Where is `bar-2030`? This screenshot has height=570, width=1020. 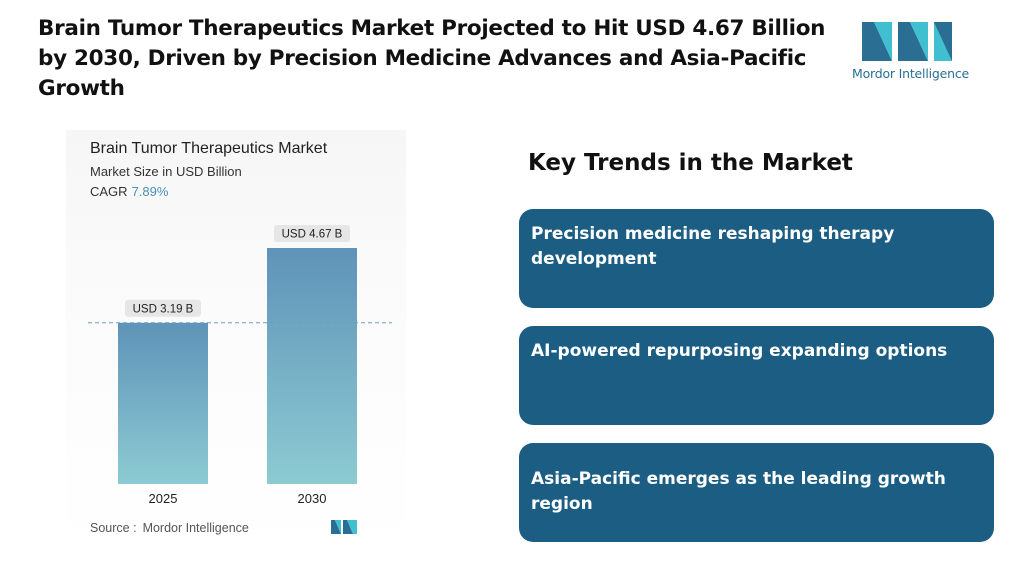
bar-2030 is located at coordinates (312, 366).